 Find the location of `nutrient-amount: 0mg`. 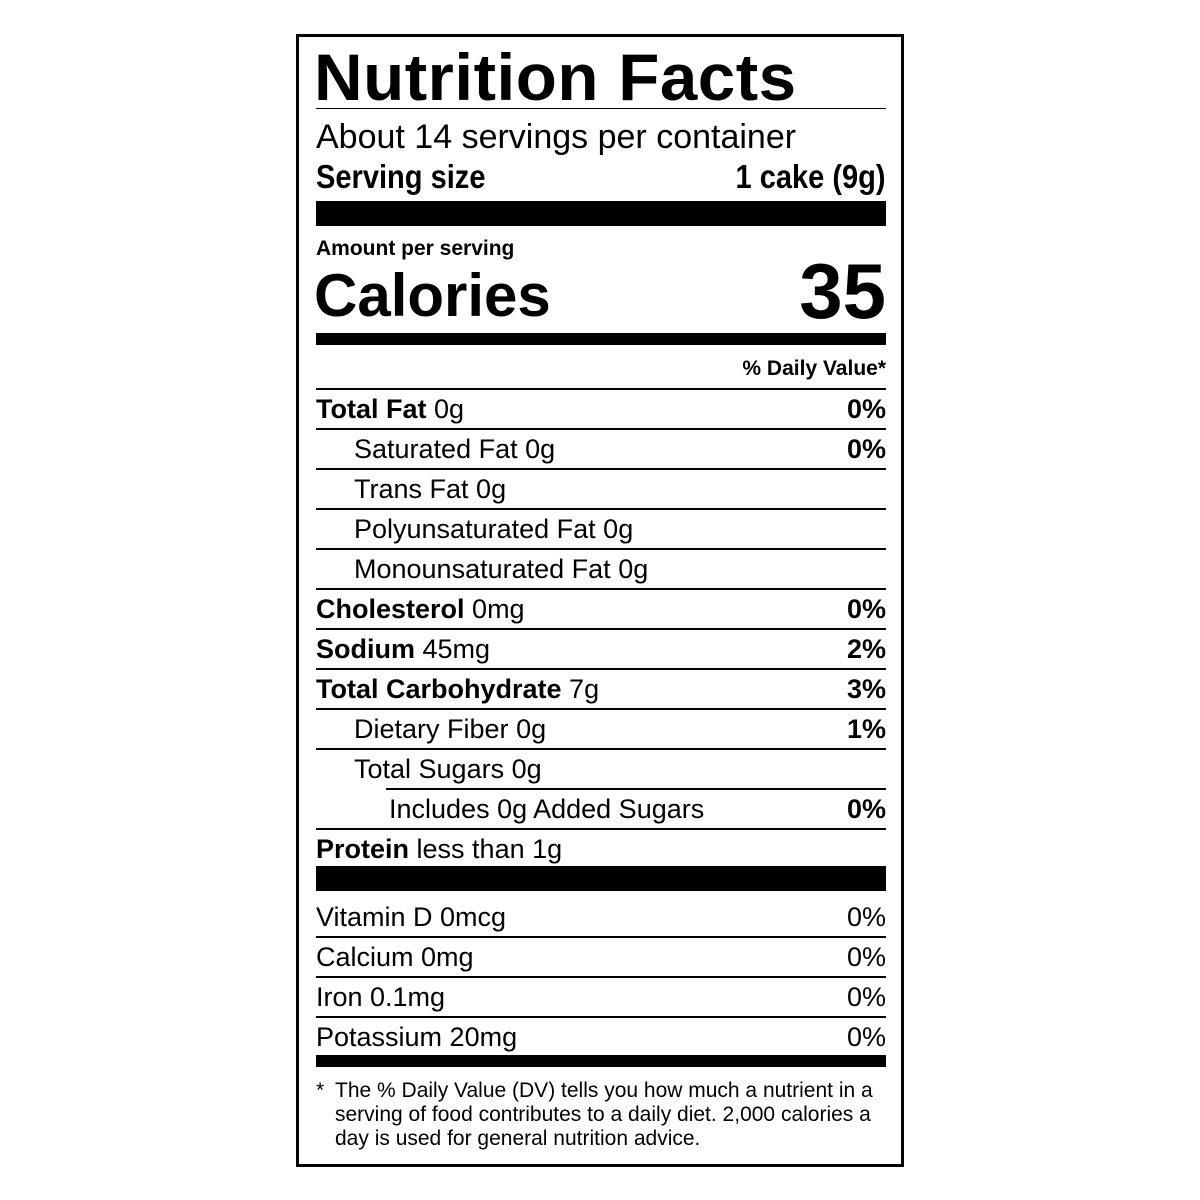

nutrient-amount: 0mg is located at coordinates (498, 609).